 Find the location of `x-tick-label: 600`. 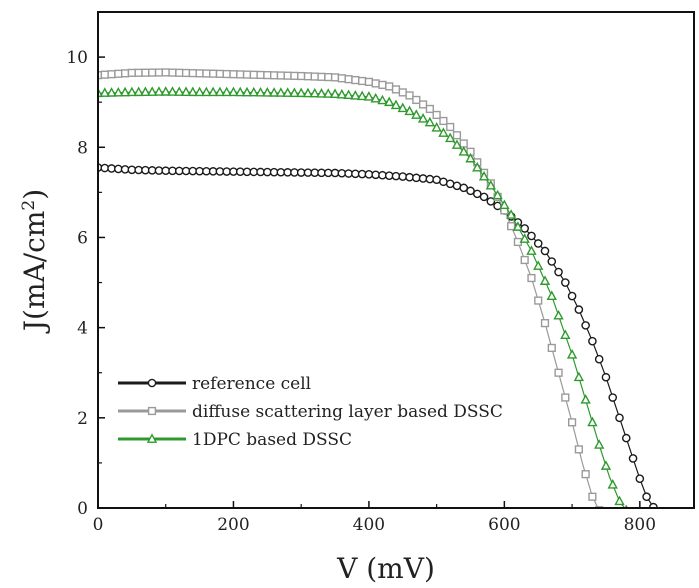

x-tick-label: 600 is located at coordinates (504, 525).